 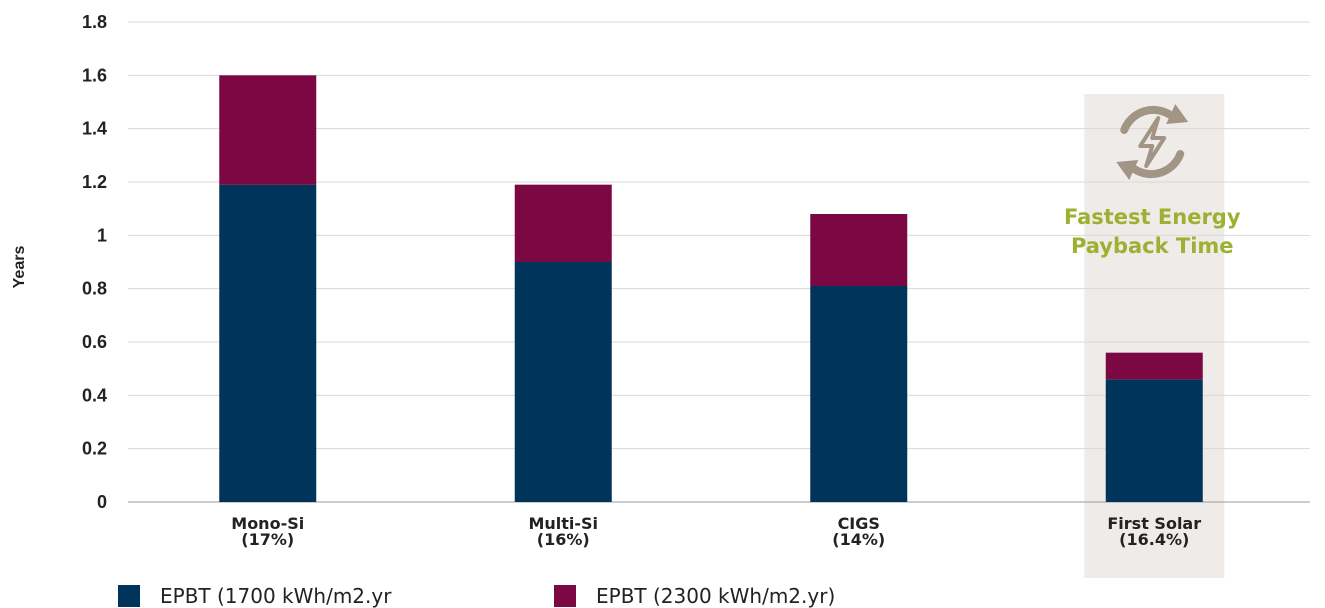 What do you see at coordinates (94, 449) in the screenshot?
I see `y-tick-label: 0.2` at bounding box center [94, 449].